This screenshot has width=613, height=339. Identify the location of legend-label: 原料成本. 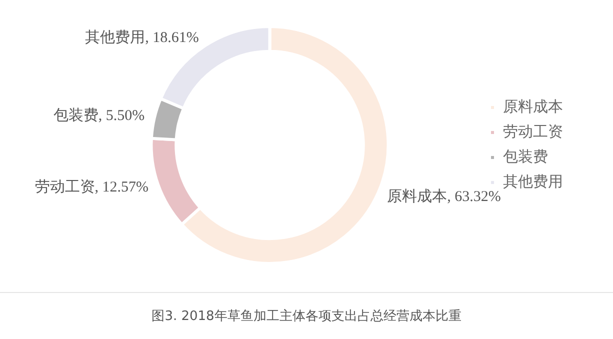
(533, 107).